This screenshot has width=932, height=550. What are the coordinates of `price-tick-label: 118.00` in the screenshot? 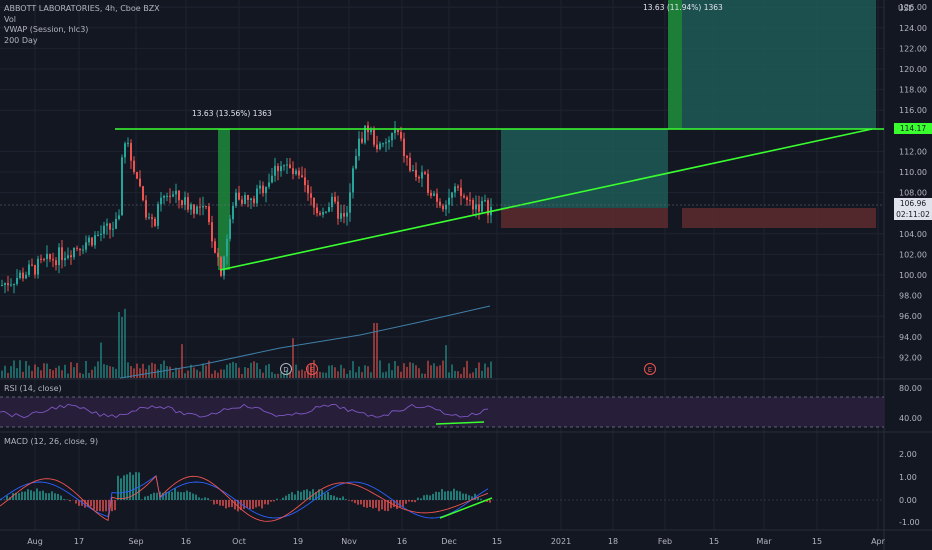 It's located at (913, 90).